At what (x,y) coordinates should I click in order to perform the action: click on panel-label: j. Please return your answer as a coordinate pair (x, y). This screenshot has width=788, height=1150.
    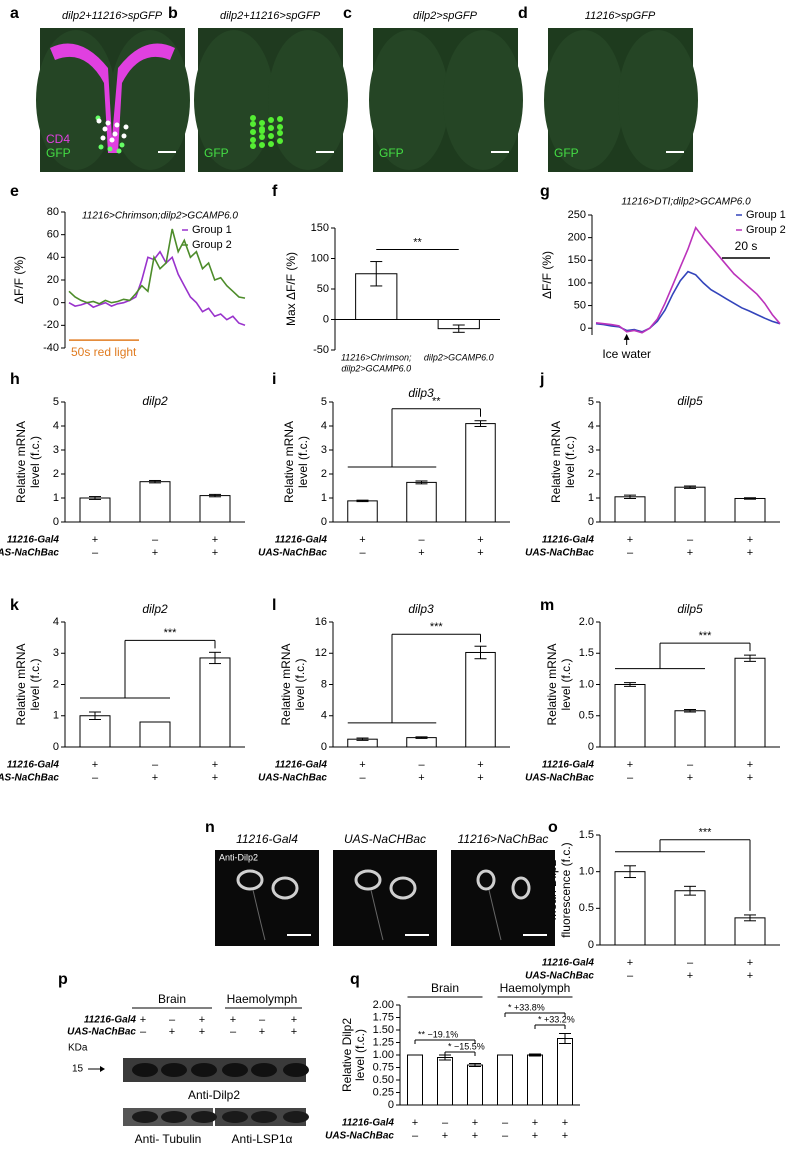
    Looking at the image, I should click on (541, 379).